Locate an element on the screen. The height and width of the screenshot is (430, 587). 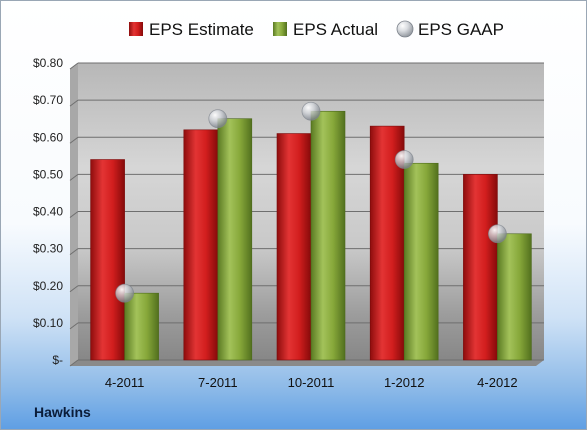
legend-marker-eps-gaap is located at coordinates (405, 29).